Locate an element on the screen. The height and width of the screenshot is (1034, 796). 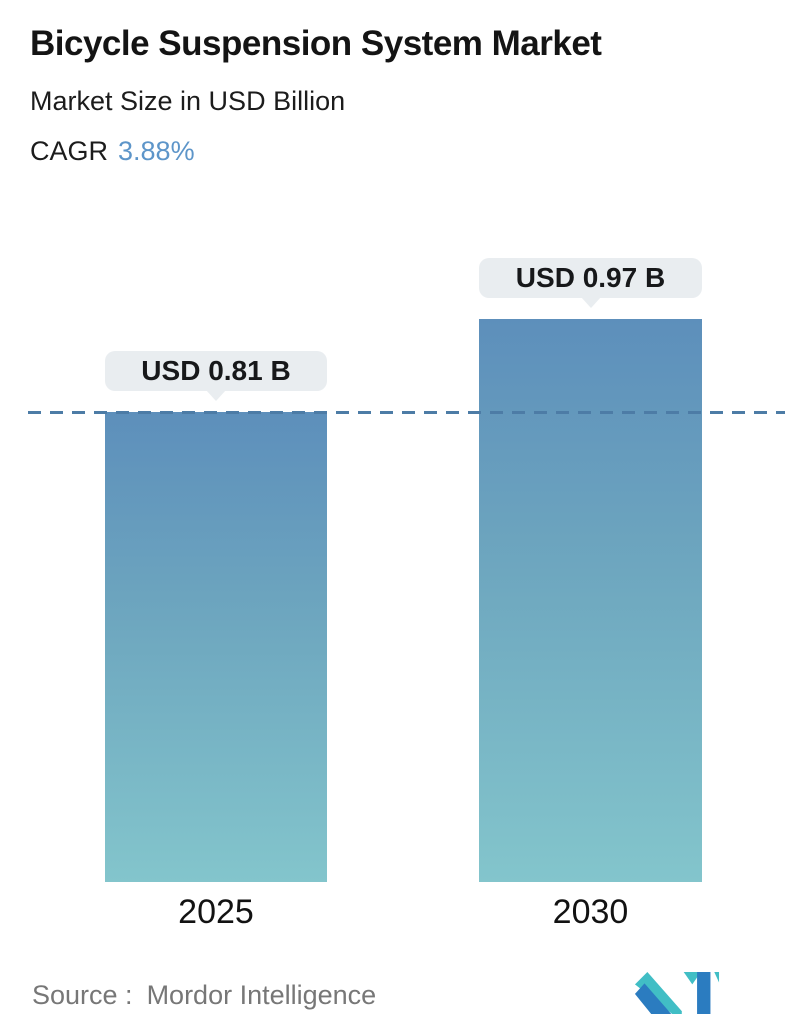
cagr-value: 3.88% is located at coordinates (156, 151).